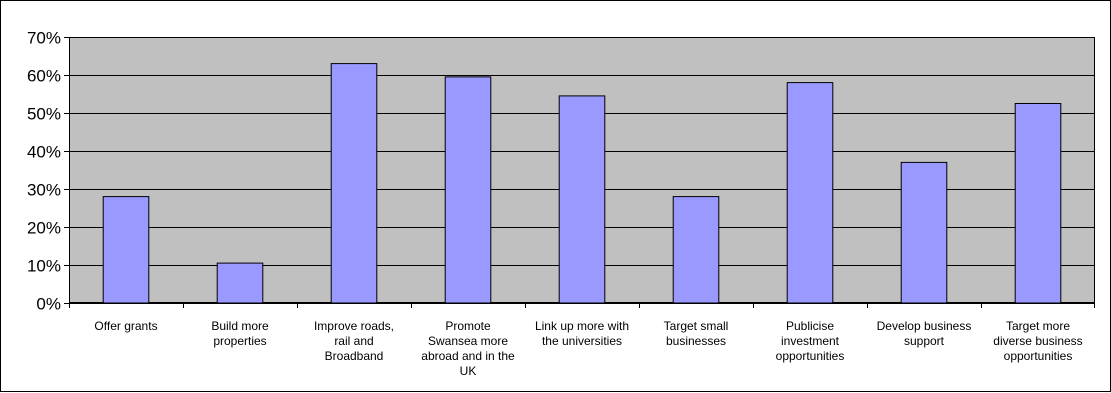  Describe the element at coordinates (810, 326) in the screenshot. I see `x-tick-label: Publicise` at that location.